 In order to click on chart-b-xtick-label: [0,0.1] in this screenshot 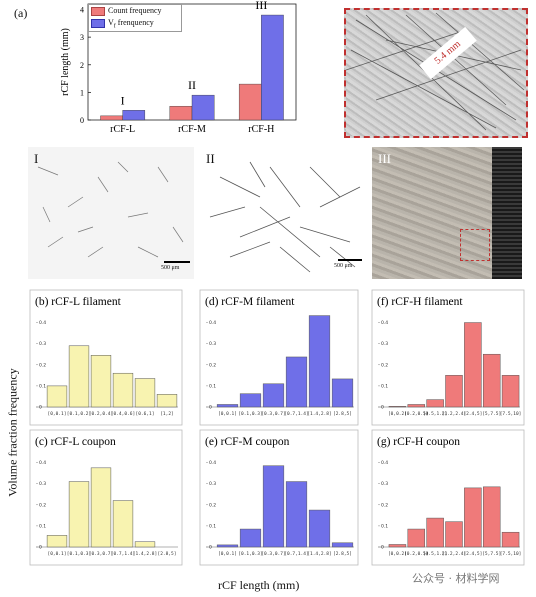, I will do `click(57, 414)`.